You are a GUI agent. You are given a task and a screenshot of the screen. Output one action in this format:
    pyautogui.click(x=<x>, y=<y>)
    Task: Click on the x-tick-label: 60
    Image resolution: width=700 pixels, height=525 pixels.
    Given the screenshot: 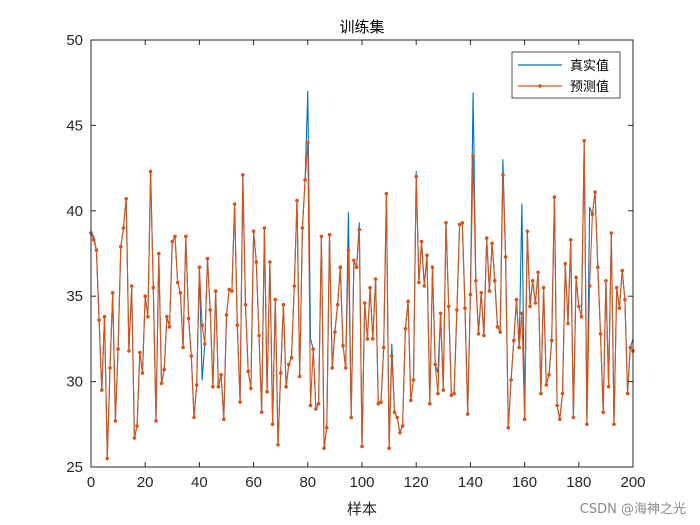 What is the action you would take?
    pyautogui.click(x=253, y=482)
    